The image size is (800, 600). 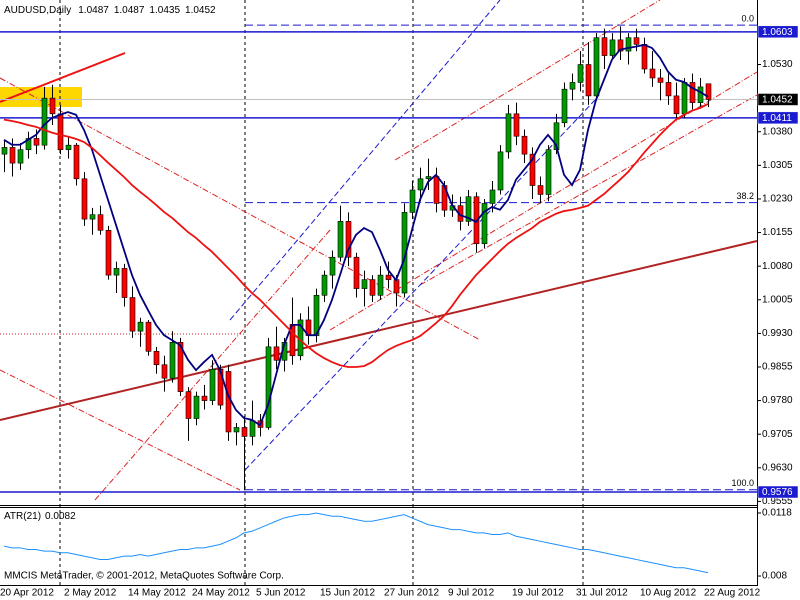 I want to click on fibo-label: 0.0, so click(x=747, y=18).